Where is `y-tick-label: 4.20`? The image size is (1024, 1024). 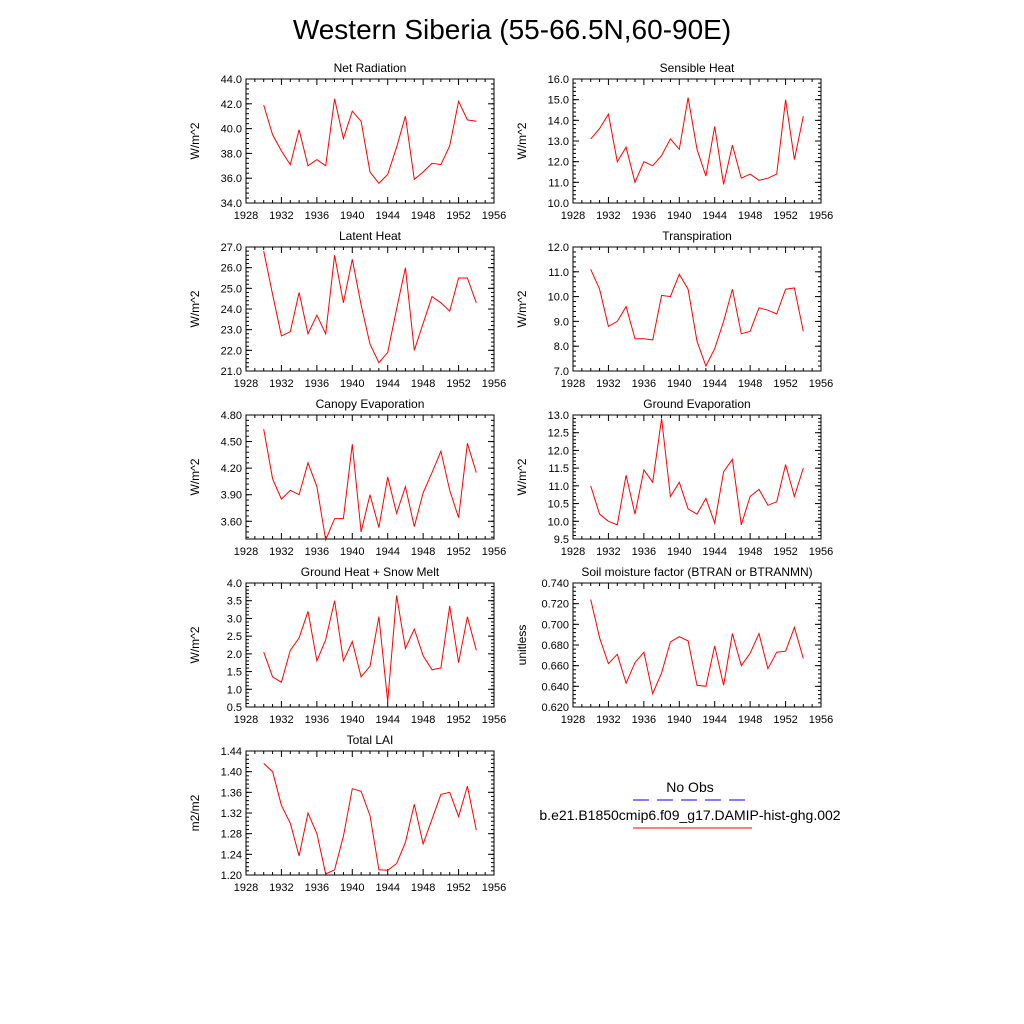
y-tick-label: 4.20 is located at coordinates (231, 469).